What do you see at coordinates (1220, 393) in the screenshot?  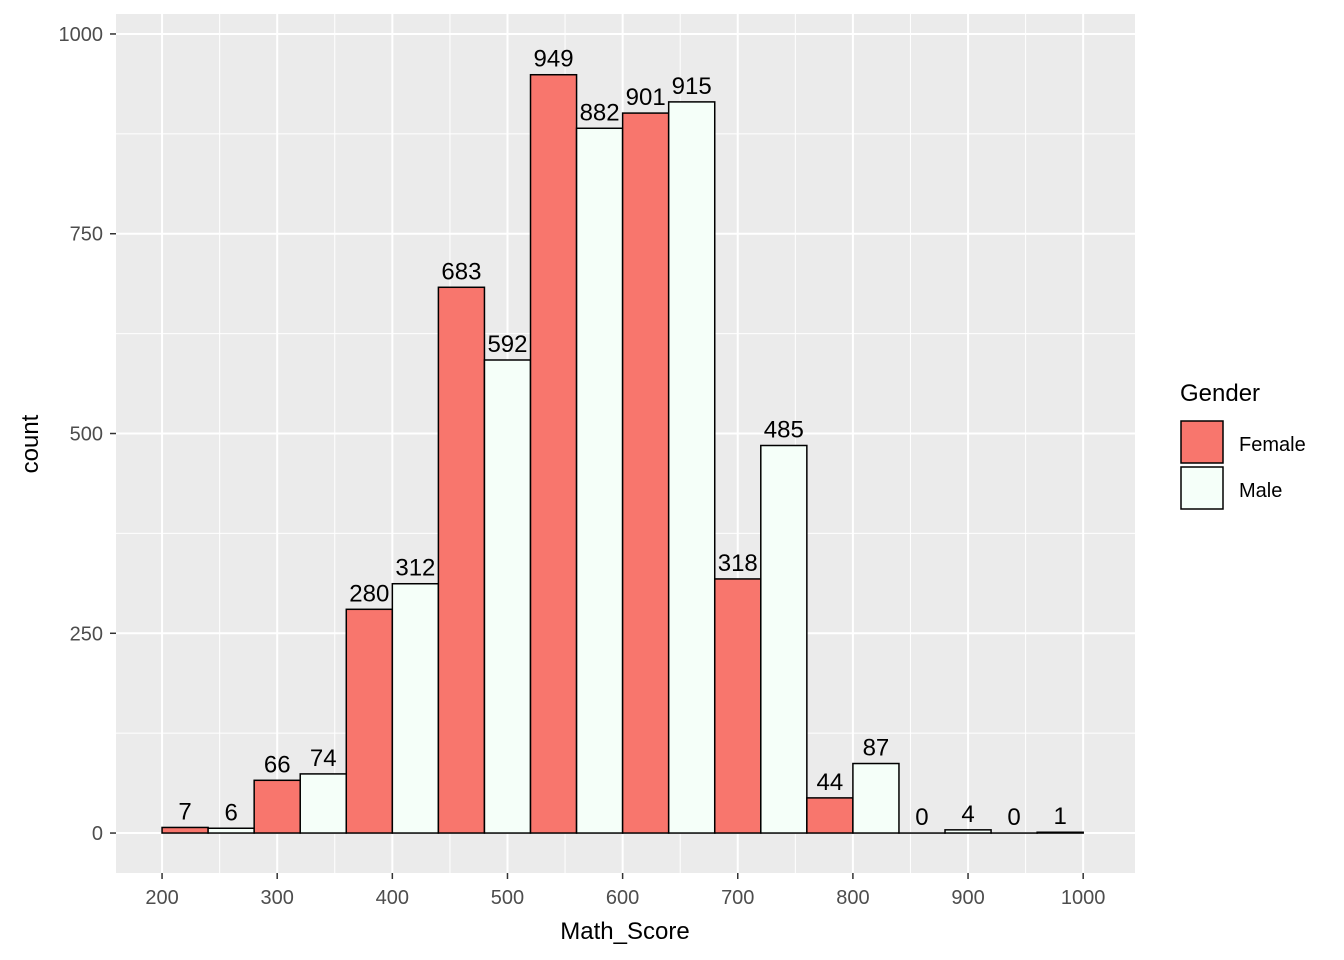 I see `legend-title: Gender` at bounding box center [1220, 393].